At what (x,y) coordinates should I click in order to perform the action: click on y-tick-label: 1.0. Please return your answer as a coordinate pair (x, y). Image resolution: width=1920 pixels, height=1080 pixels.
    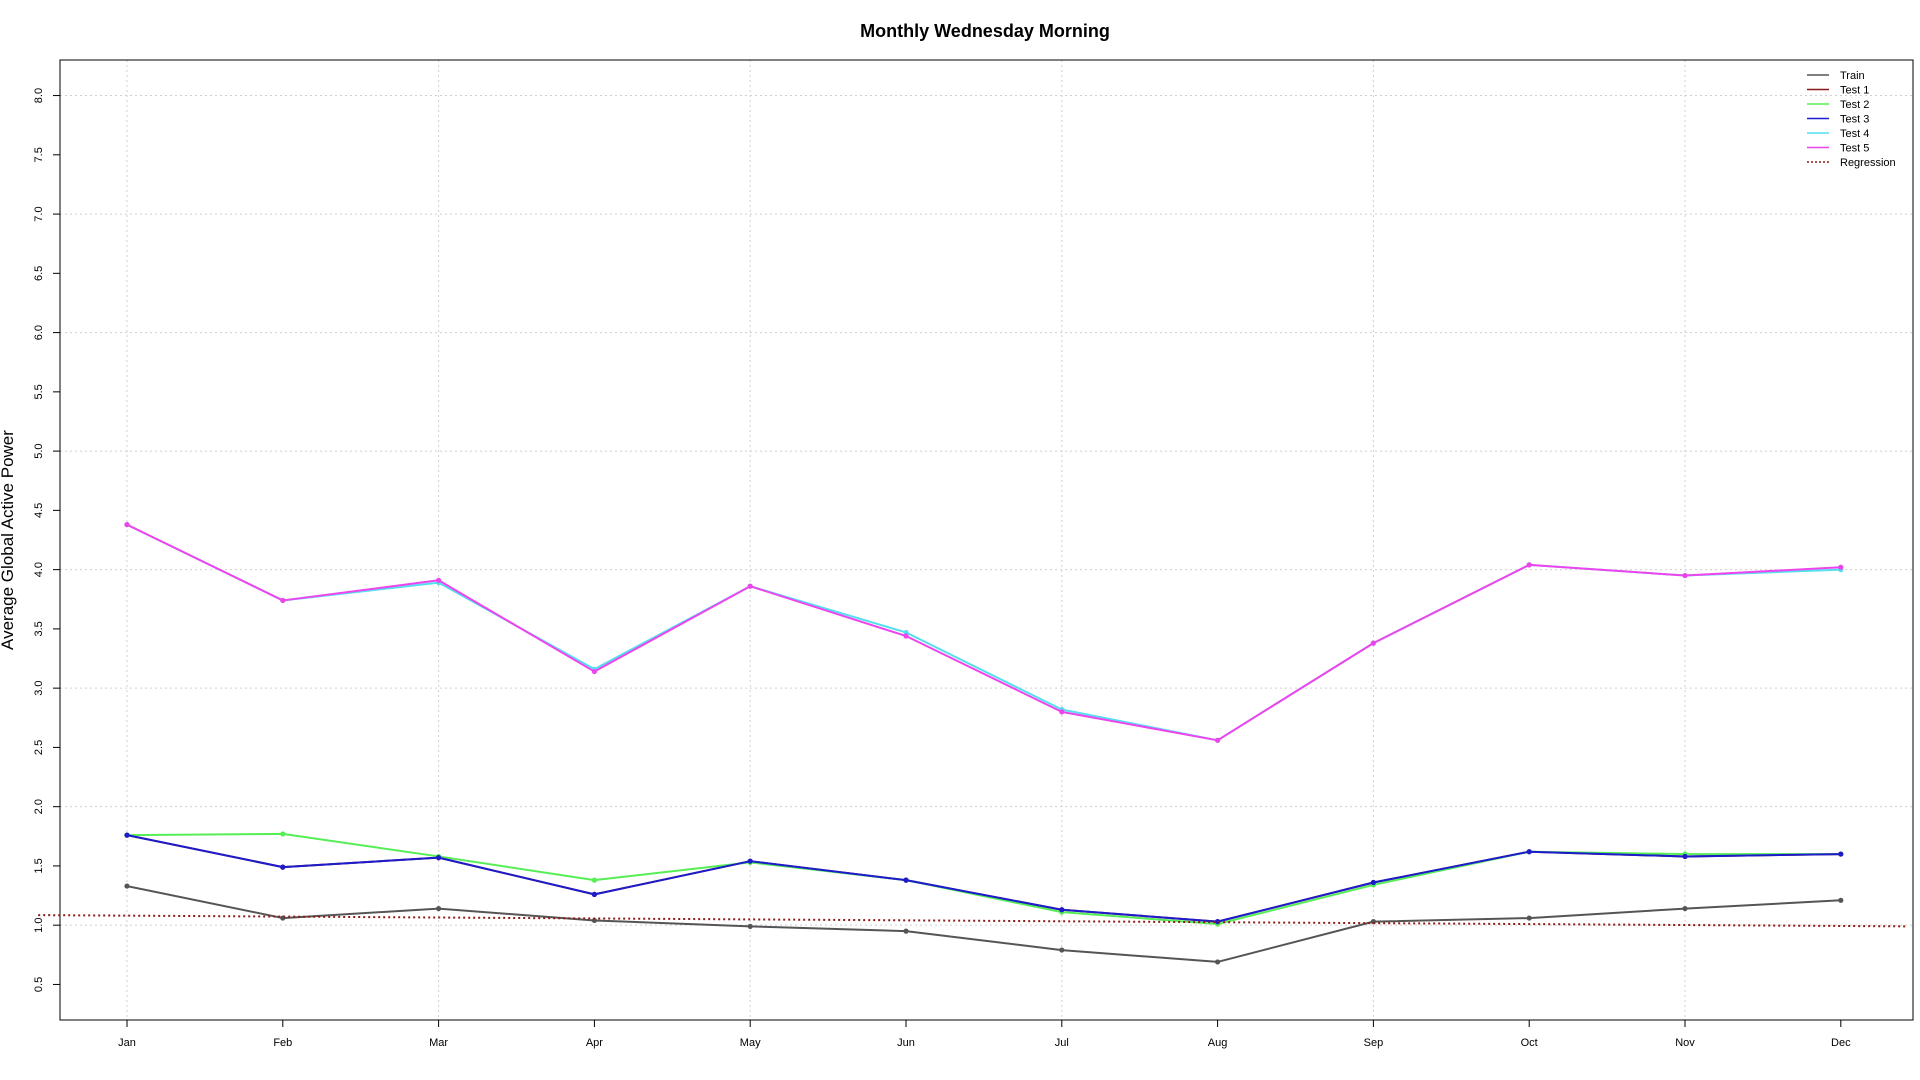
    Looking at the image, I should click on (39, 925).